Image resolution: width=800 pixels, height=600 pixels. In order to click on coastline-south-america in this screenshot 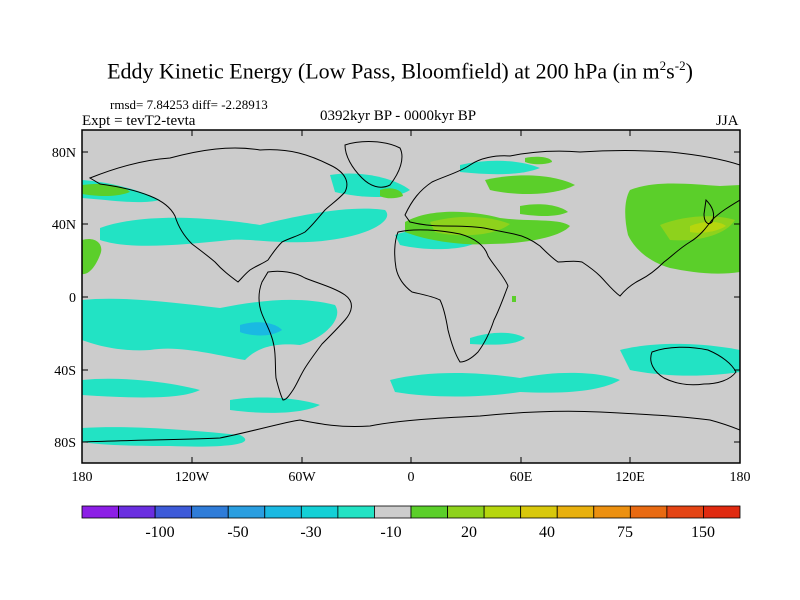, I will do `click(305, 335)`.